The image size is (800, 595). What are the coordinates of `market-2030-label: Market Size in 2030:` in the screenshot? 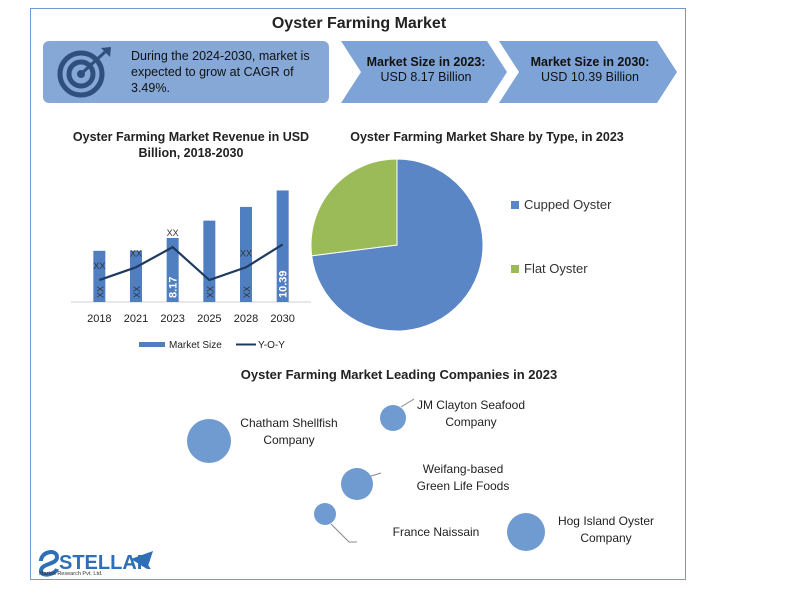 It's located at (590, 62).